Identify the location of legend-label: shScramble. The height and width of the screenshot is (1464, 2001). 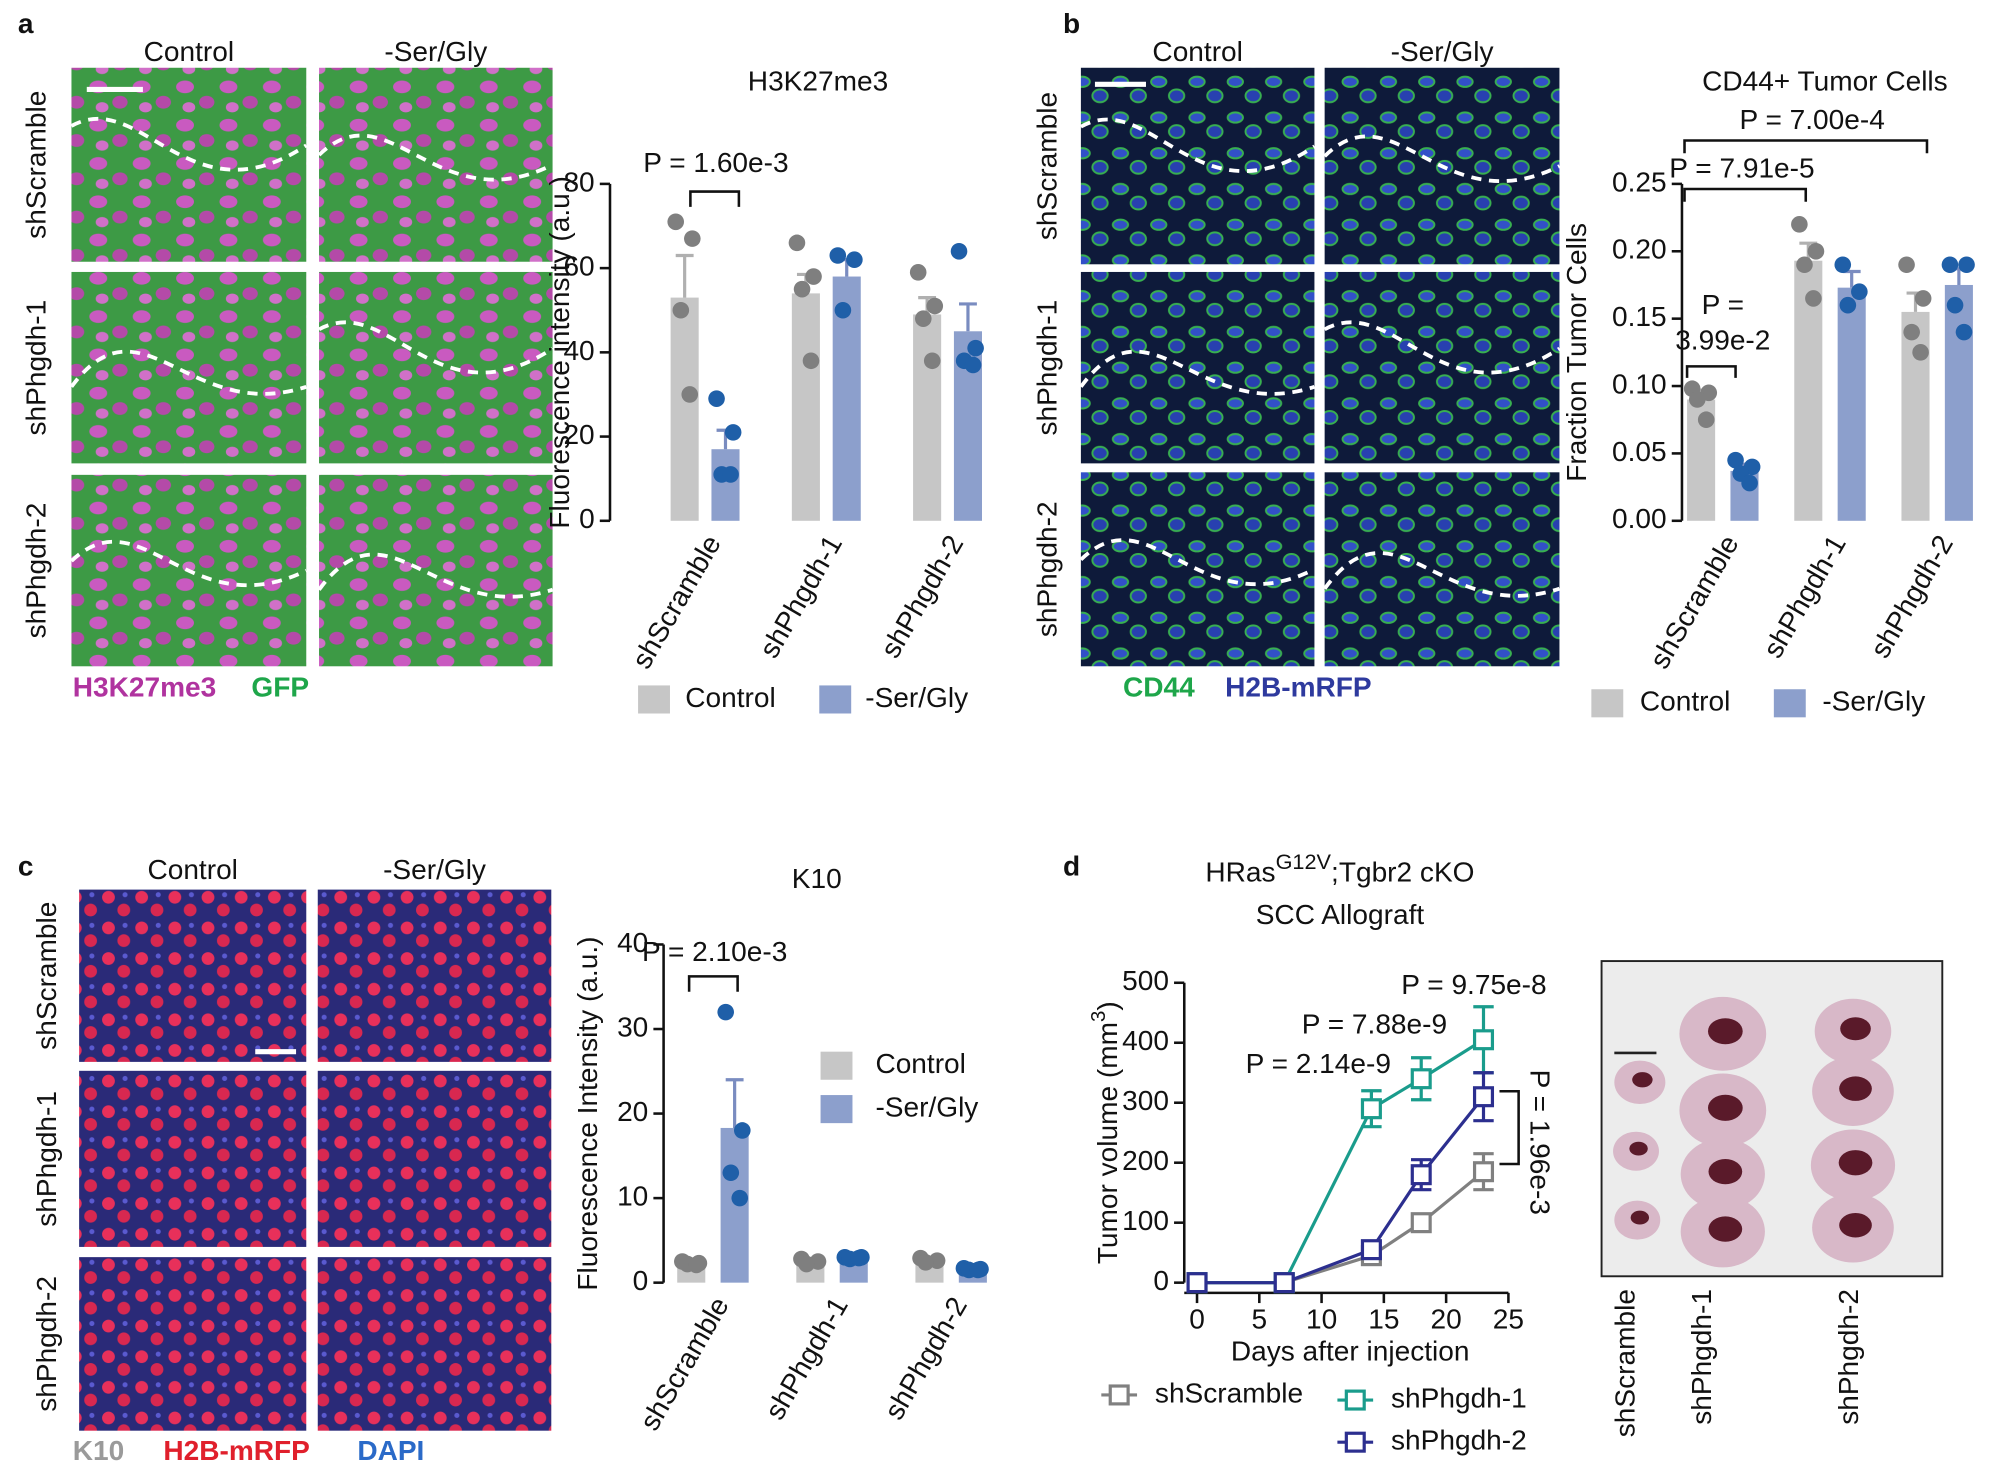
(1229, 1392).